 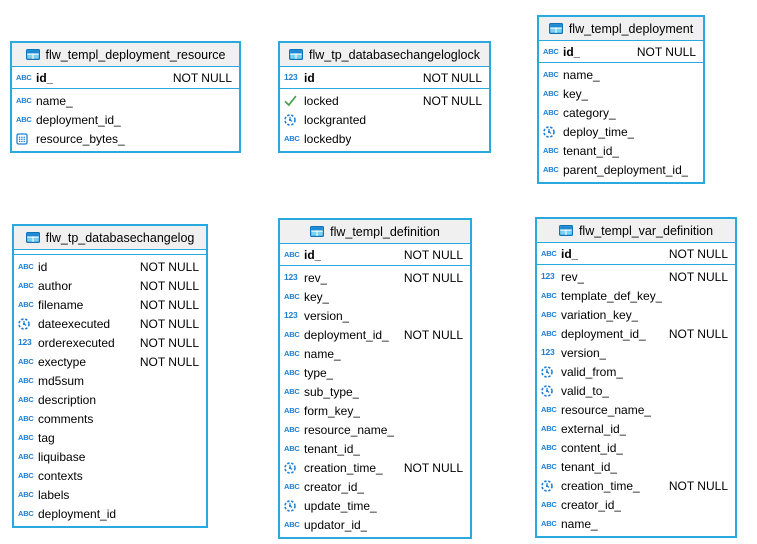 I want to click on table-header: flw_templ_deployment, so click(x=621, y=29).